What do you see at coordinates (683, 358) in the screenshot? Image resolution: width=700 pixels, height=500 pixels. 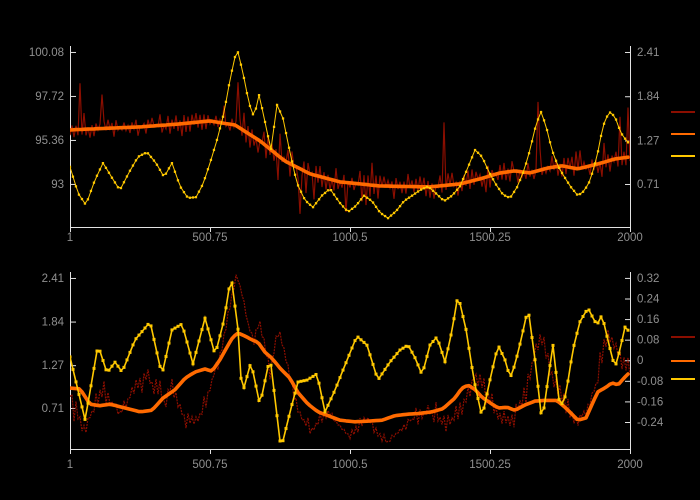 I see `bottom-legend-marks` at bounding box center [683, 358].